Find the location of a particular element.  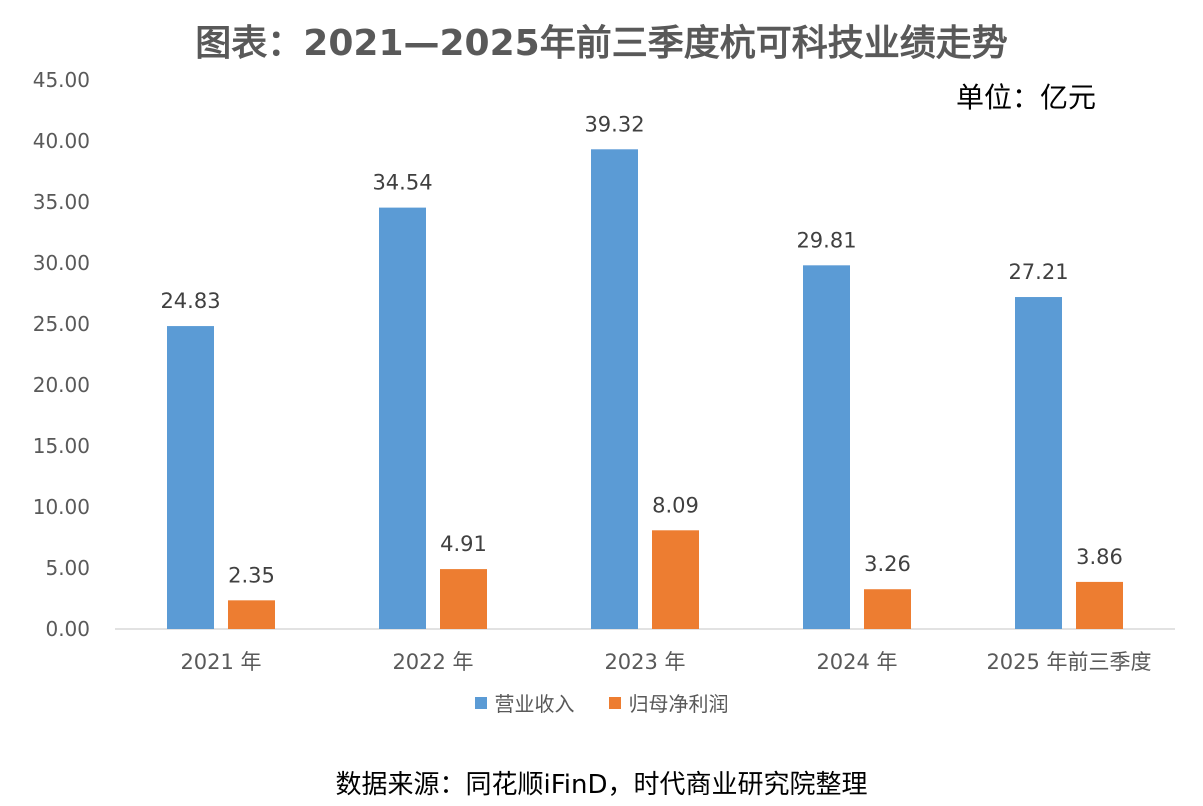

data-label-revenue: 34.54 is located at coordinates (402, 183).